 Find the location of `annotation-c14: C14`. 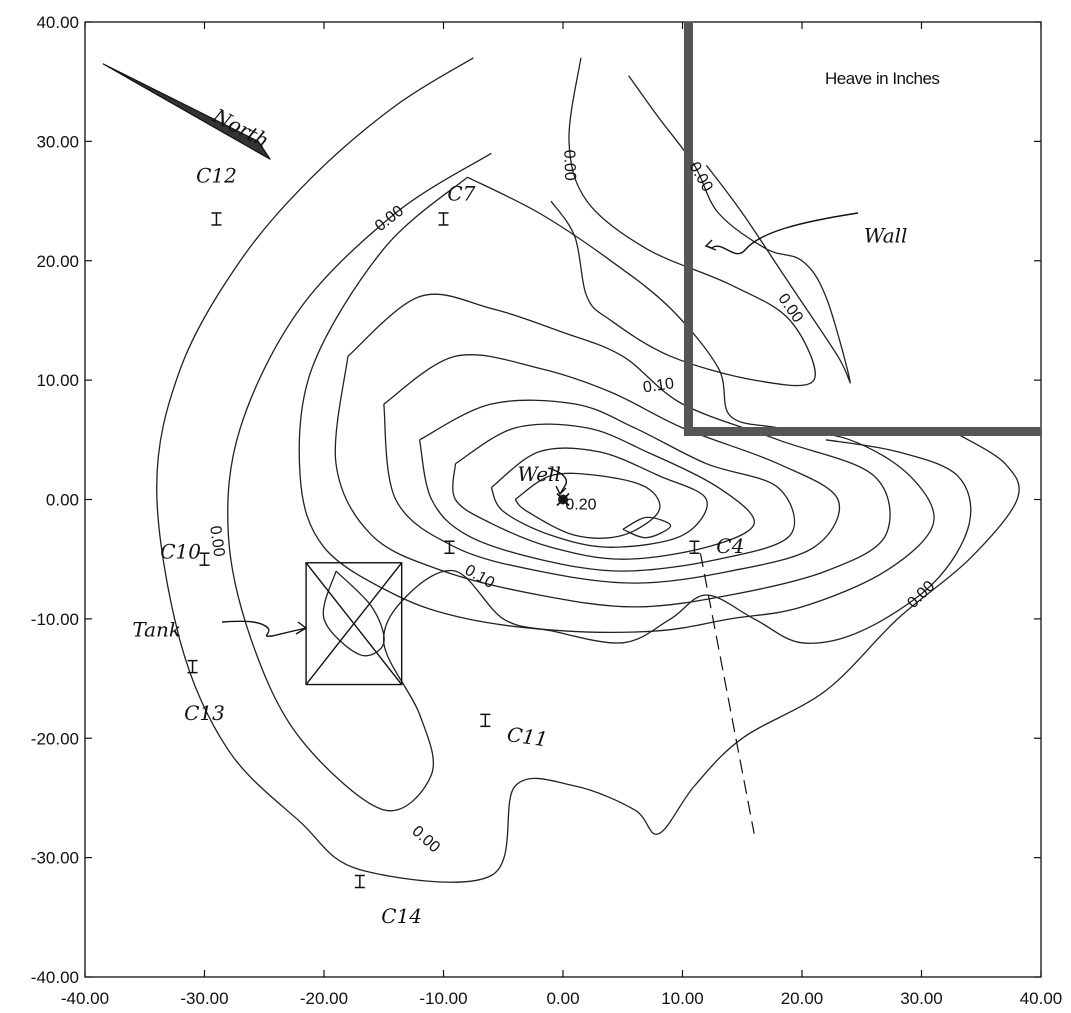

annotation-c14: C14 is located at coordinates (401, 916).